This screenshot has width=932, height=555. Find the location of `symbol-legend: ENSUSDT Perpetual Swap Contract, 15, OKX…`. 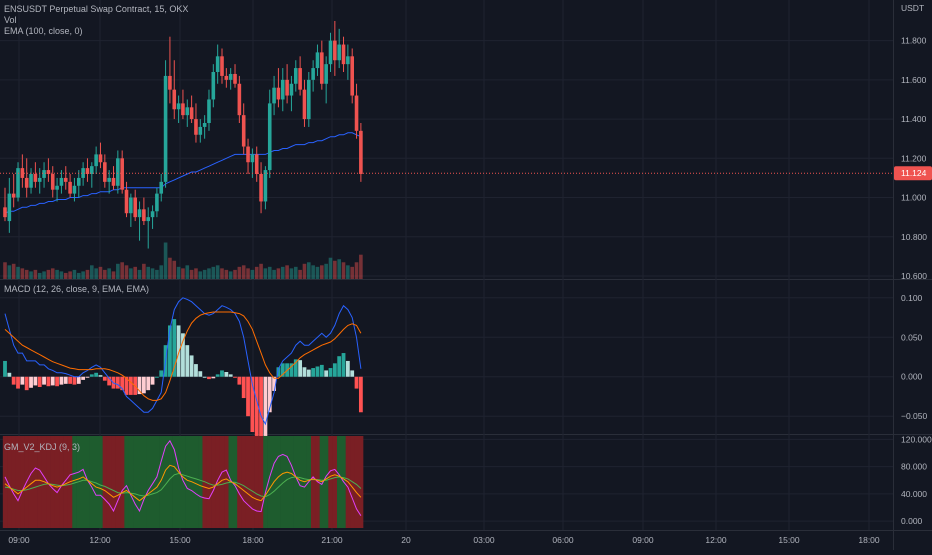

symbol-legend: ENSUSDT Perpetual Swap Contract, 15, OKX… is located at coordinates (96, 20).